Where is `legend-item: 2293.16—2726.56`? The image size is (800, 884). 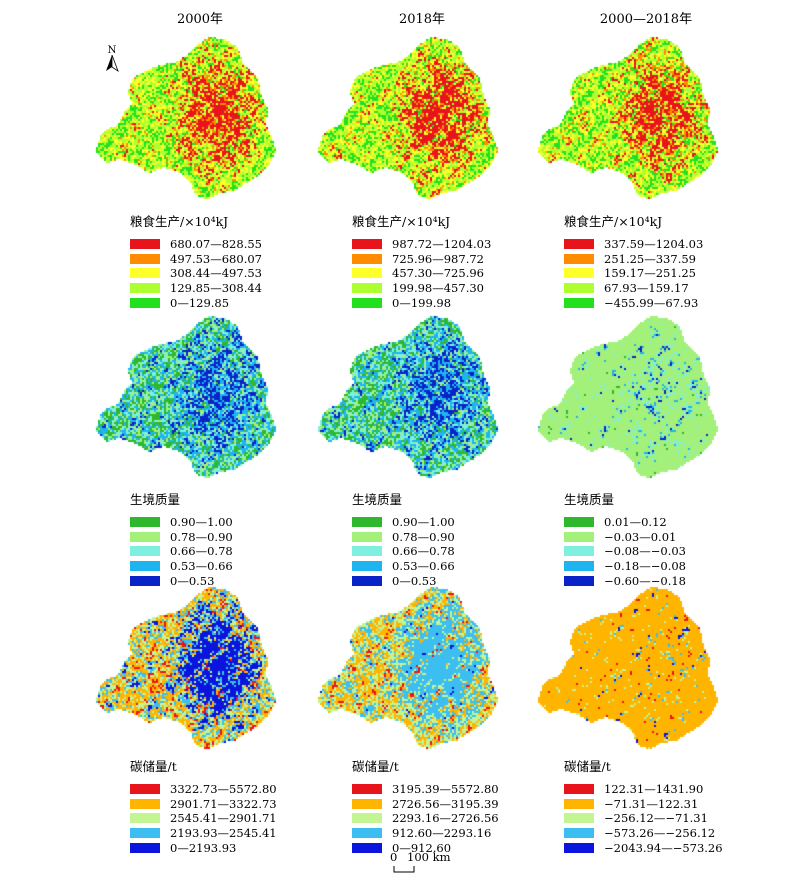 legend-item: 2293.16—2726.56 is located at coordinates (425, 818).